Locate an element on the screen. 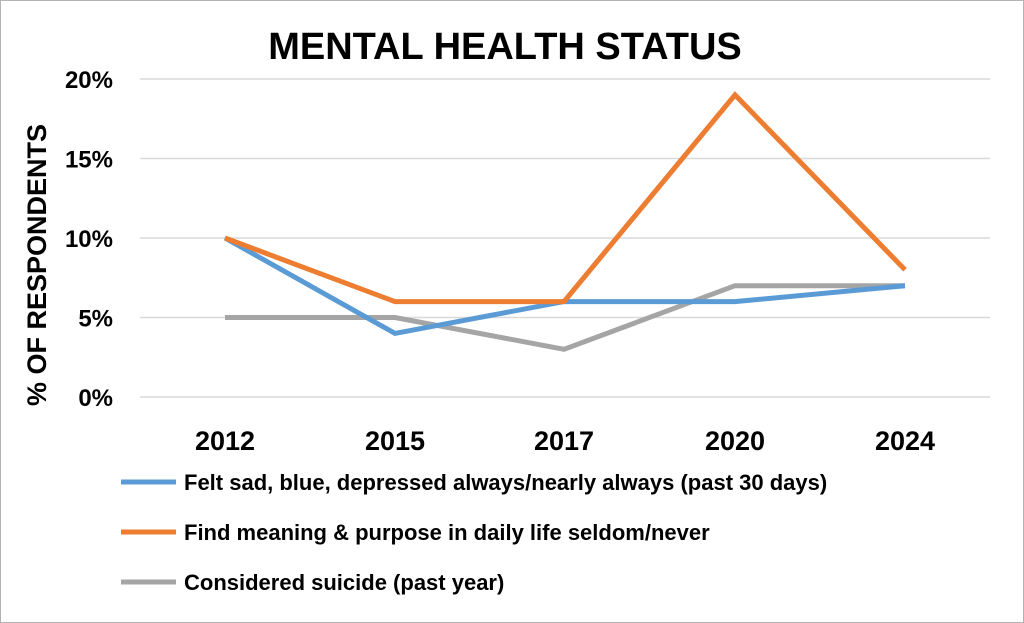 The image size is (1024, 623). y-tick-label: 15% is located at coordinates (89, 160).